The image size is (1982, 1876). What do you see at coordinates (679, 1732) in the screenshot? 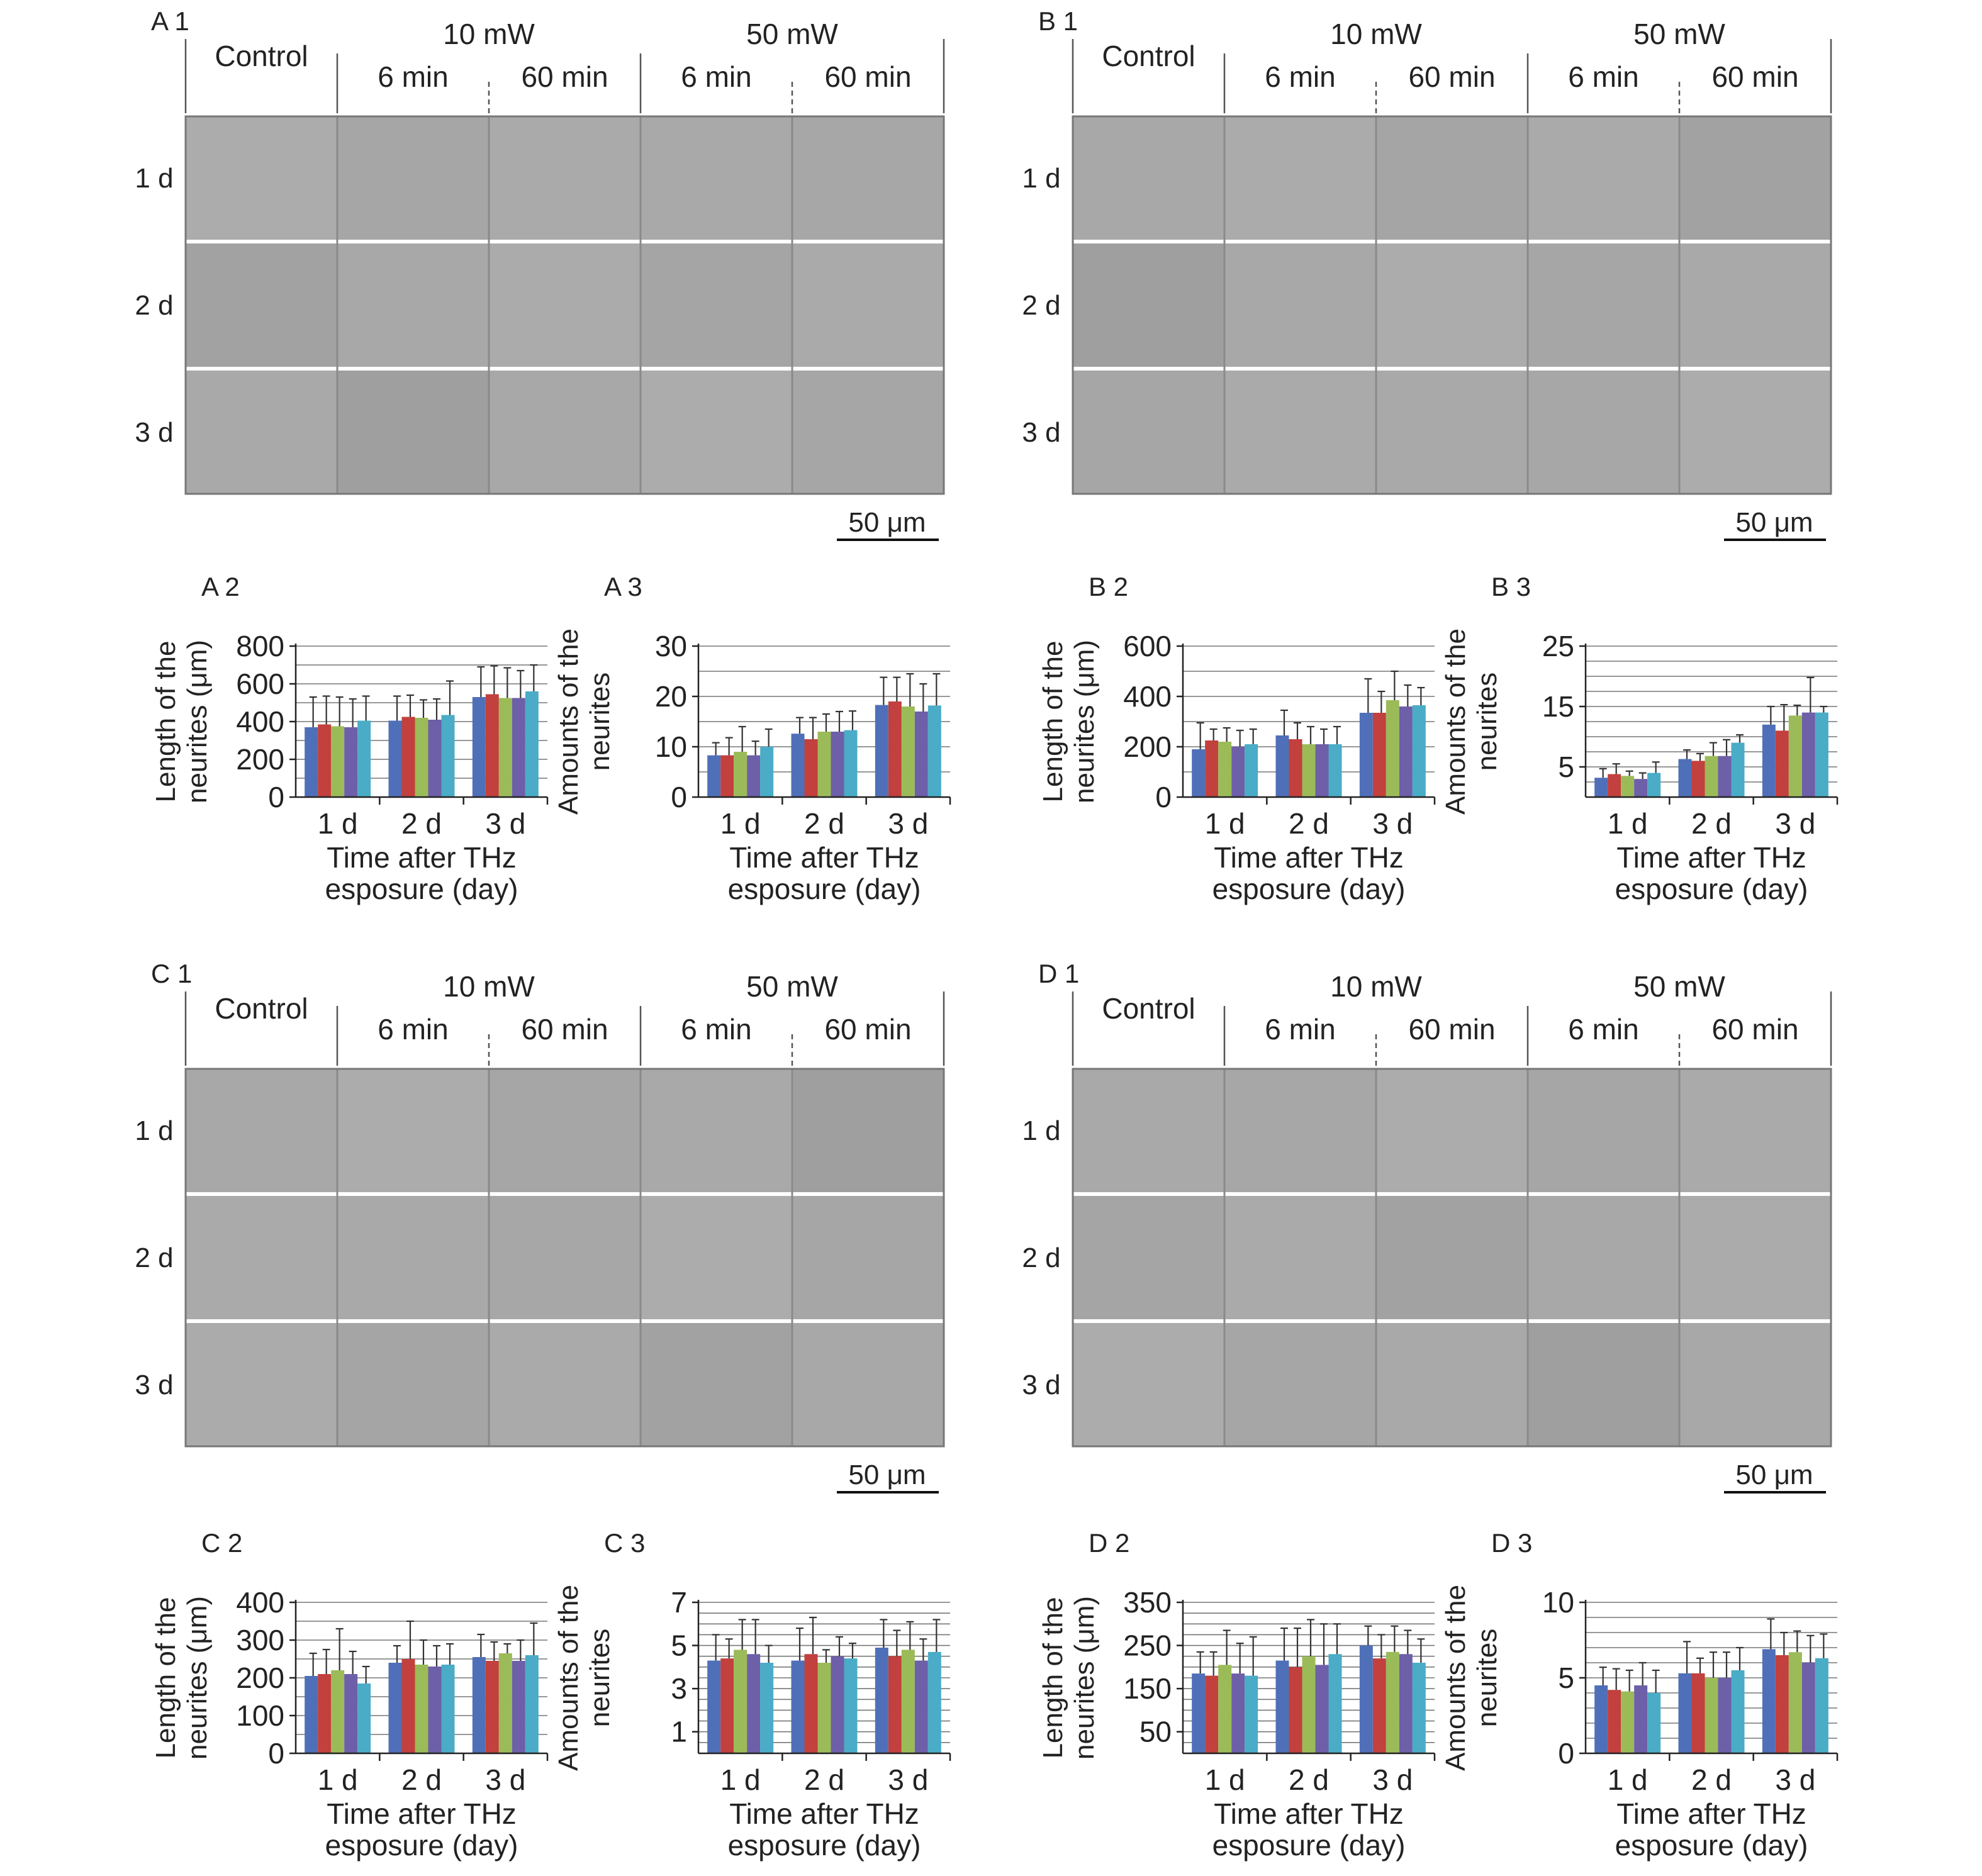
I see `y-tick-label: 1` at bounding box center [679, 1732].